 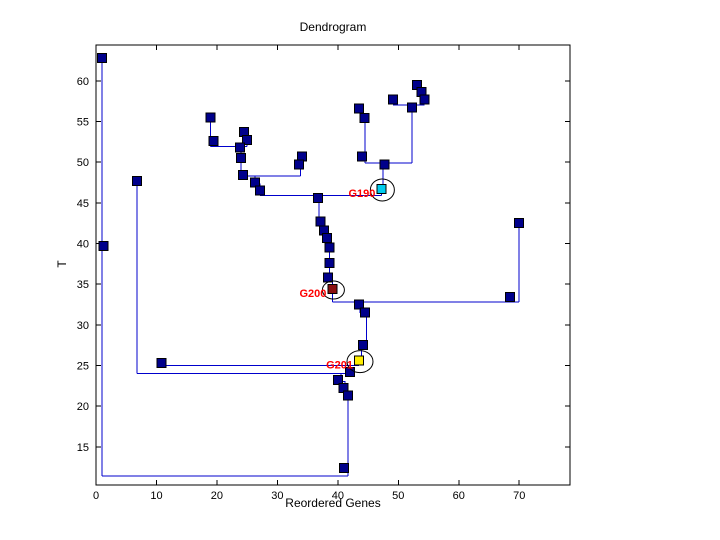 I want to click on y-tick-label: 60, so click(x=83, y=82).